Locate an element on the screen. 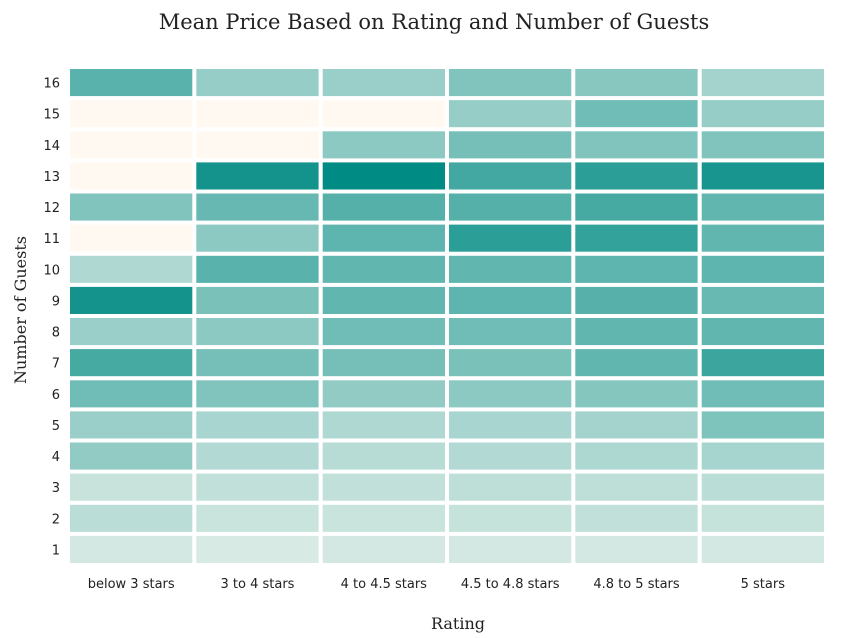  x-tick-label: 4 to 4.5 stars is located at coordinates (384, 584).